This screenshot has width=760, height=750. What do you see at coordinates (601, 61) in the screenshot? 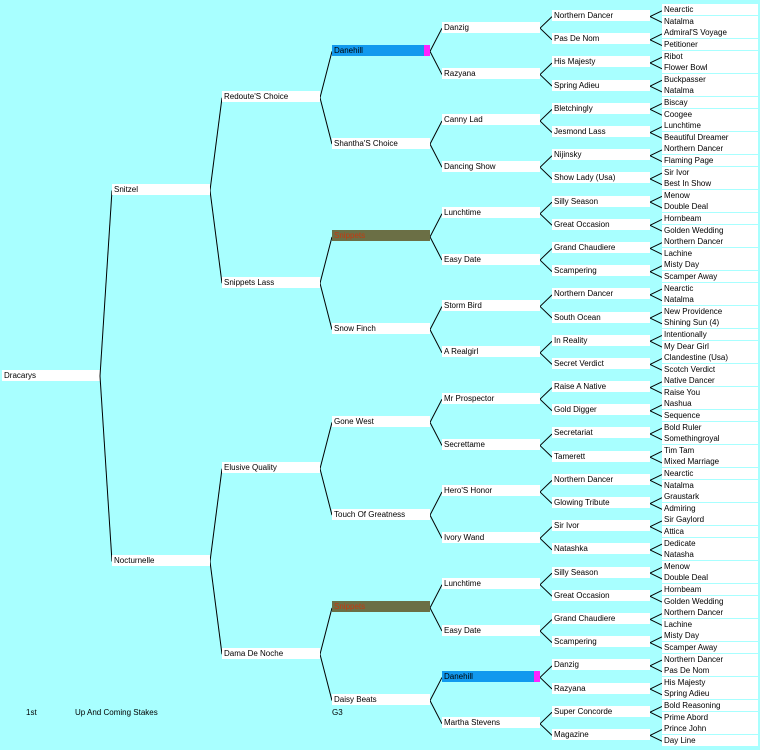
I see `ancestor-gen5-3: His Majesty` at bounding box center [601, 61].